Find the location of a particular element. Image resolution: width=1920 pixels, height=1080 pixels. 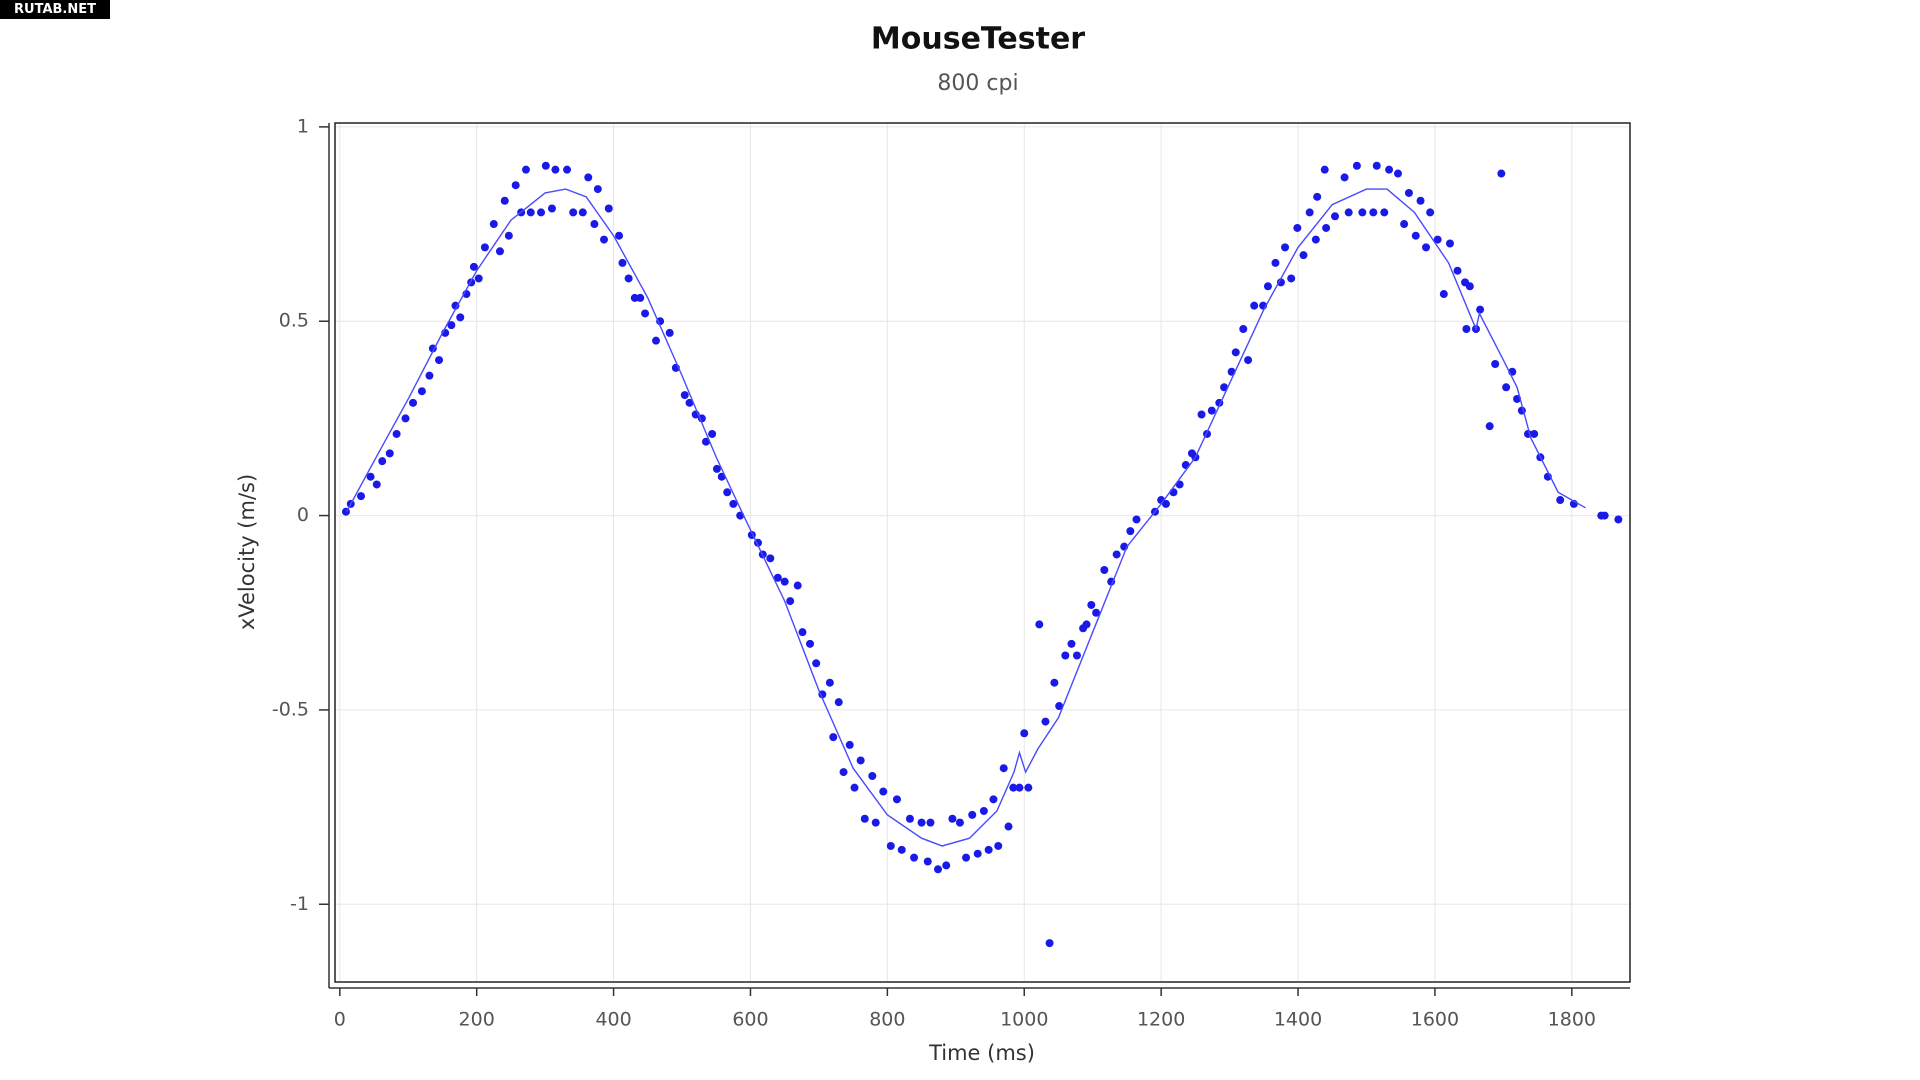

y-tick-label: -0.5 is located at coordinates (290, 709).